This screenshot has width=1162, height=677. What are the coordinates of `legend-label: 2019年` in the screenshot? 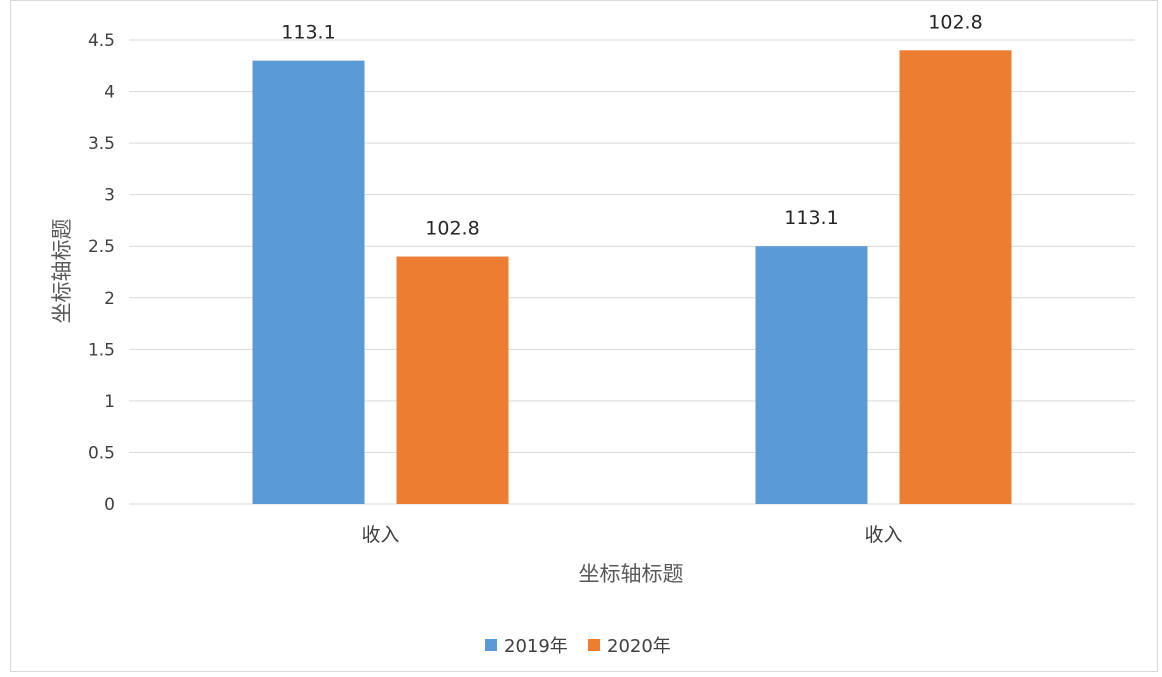 It's located at (536, 646).